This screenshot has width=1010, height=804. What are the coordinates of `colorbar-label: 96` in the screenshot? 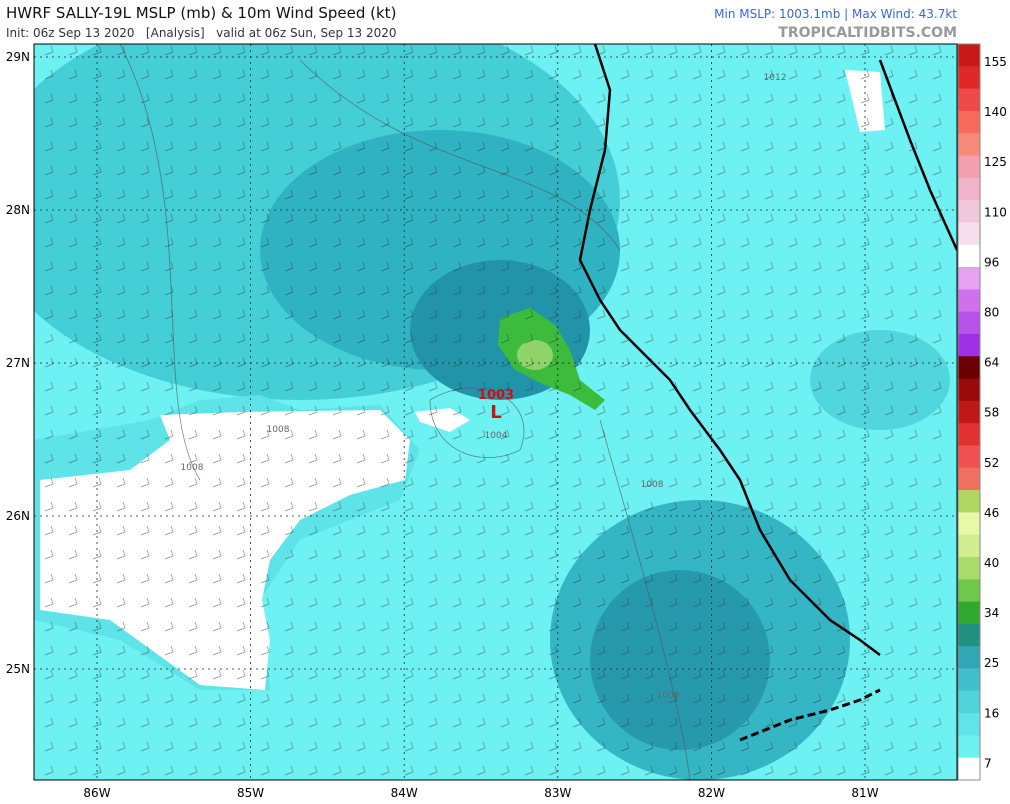 It's located at (991, 262).